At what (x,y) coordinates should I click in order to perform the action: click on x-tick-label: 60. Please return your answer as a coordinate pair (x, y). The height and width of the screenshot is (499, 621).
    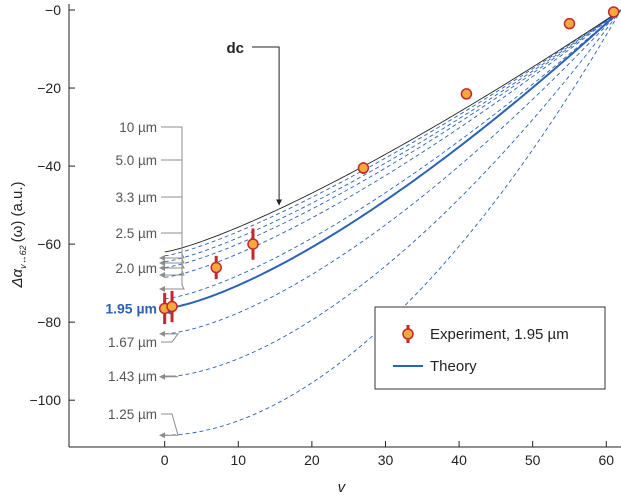
    Looking at the image, I should click on (606, 460).